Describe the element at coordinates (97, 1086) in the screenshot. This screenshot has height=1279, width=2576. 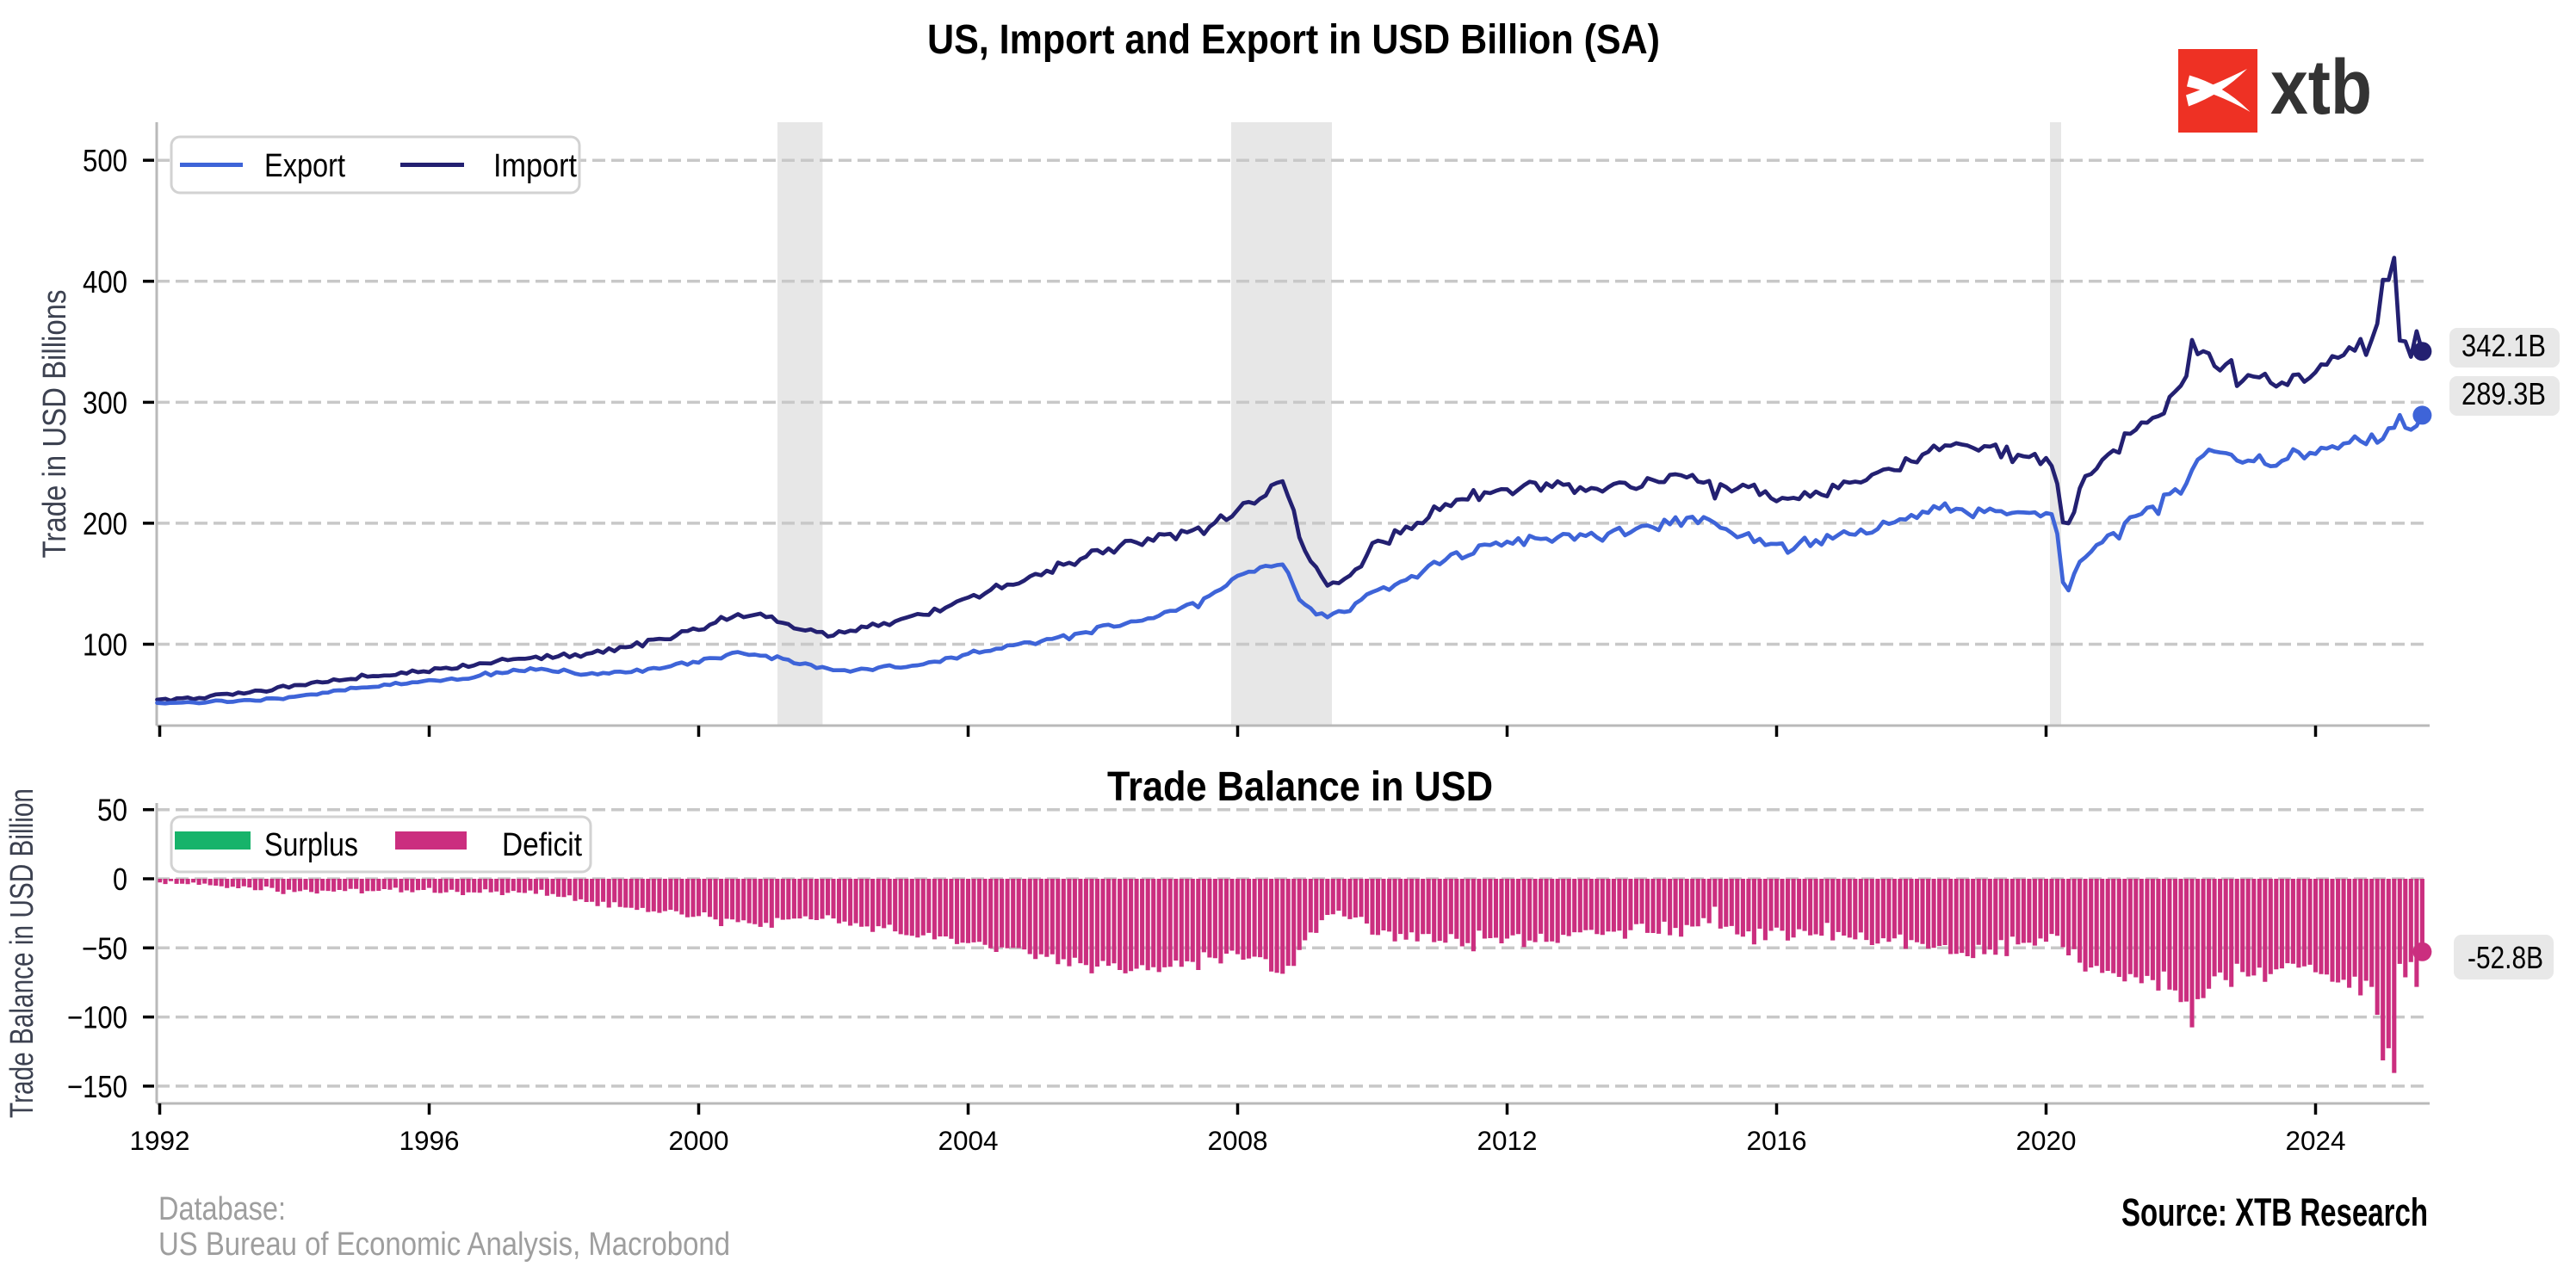
I see `svg-text: −150` at that location.